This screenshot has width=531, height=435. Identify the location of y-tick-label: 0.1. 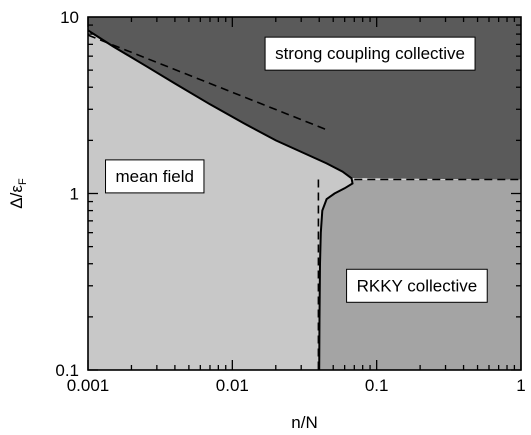
(67, 370).